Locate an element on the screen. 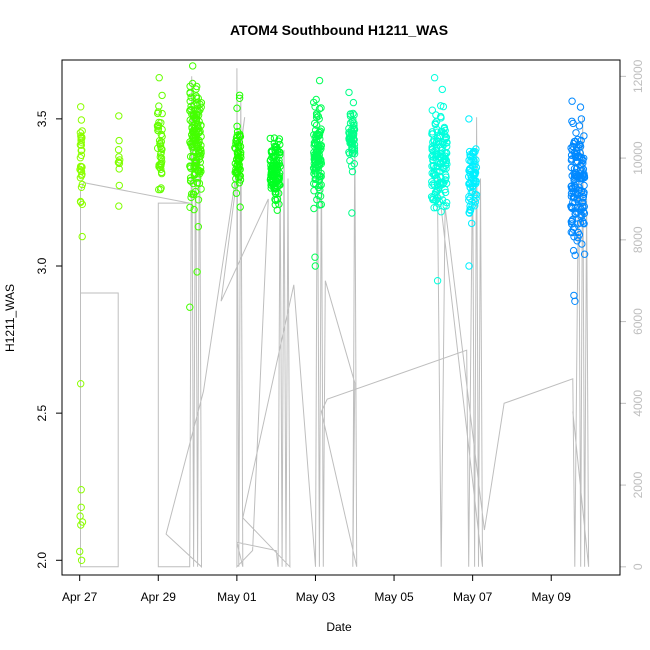 The width and height of the screenshot is (650, 650). y-tick-label: 3.0 is located at coordinates (42, 265).